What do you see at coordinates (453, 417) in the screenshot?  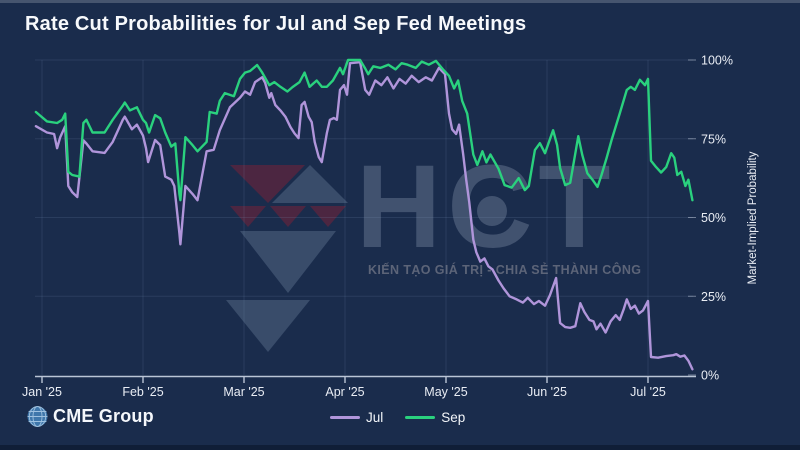 I see `legend-label-sep: Sep` at bounding box center [453, 417].